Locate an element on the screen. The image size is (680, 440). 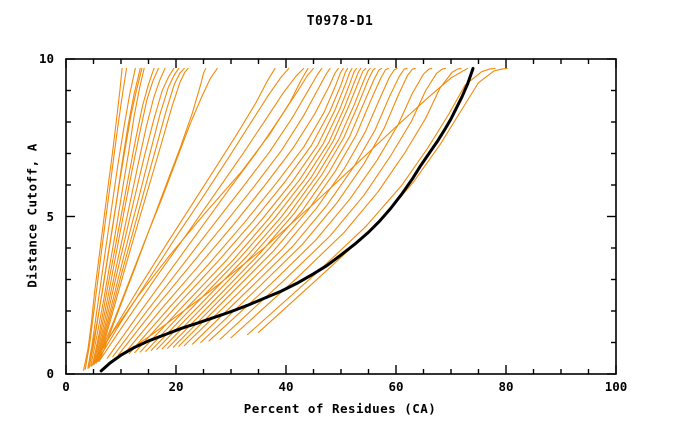
y-tick-label: 5 is located at coordinates (50, 216).